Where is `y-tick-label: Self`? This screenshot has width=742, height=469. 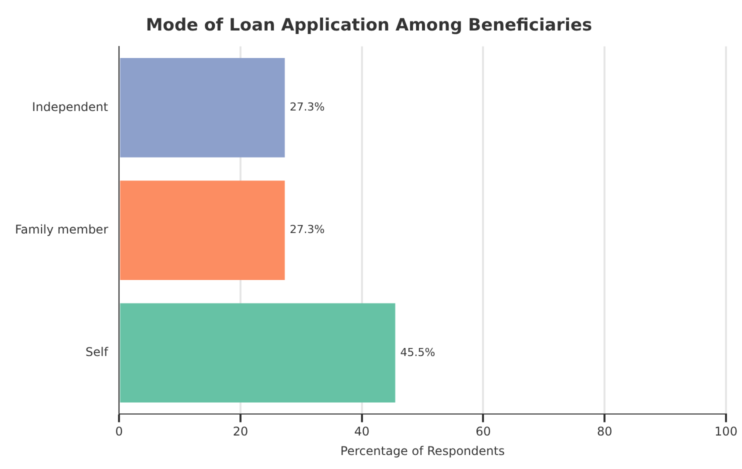 y-tick-label: Self is located at coordinates (97, 352).